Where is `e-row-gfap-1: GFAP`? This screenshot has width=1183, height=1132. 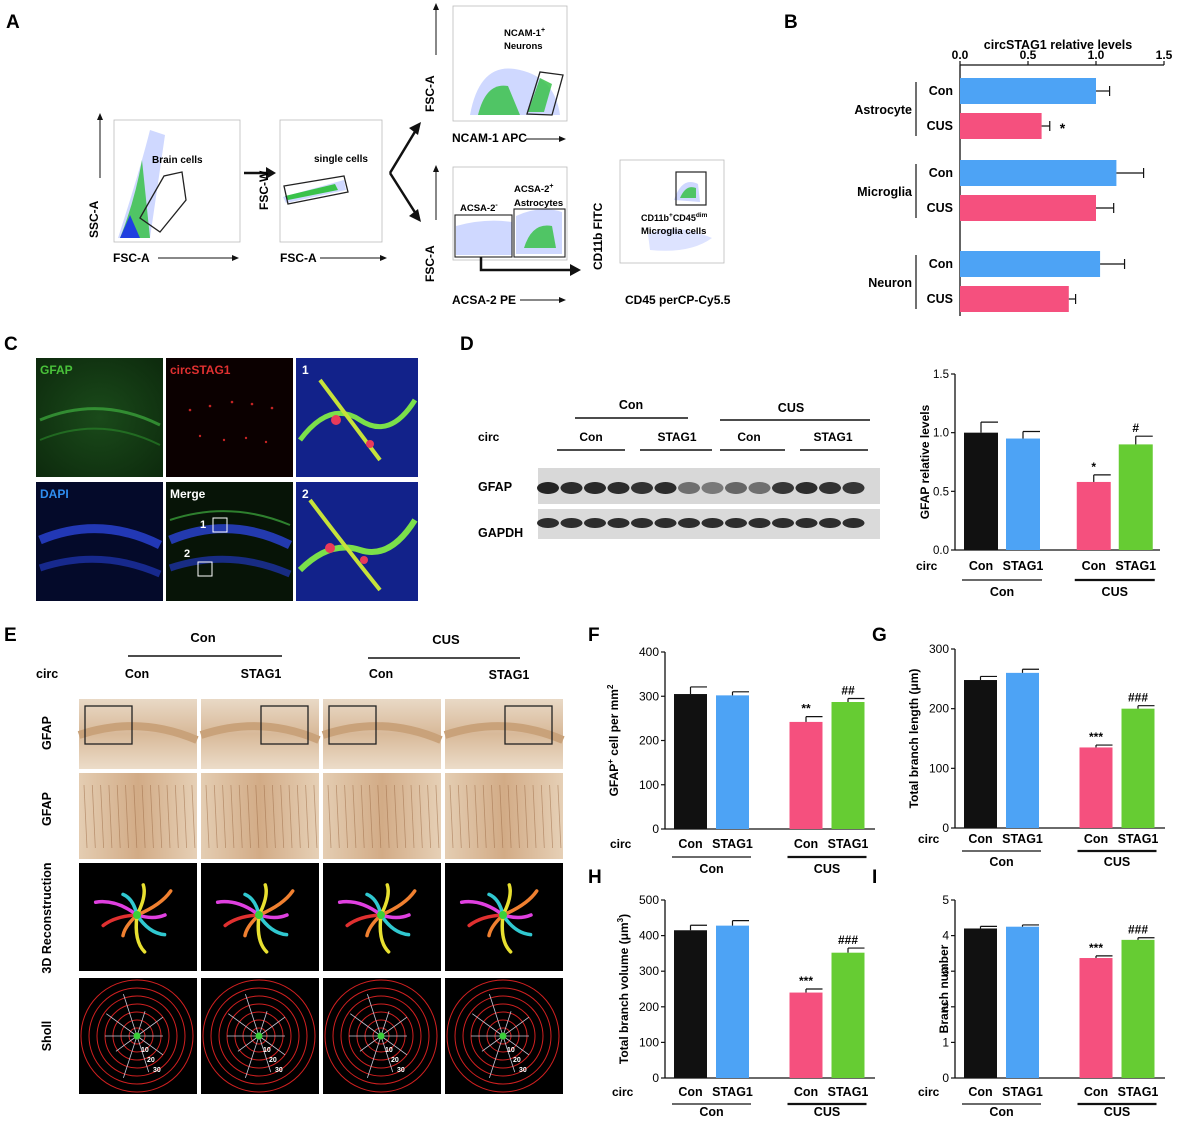 e-row-gfap-1: GFAP is located at coordinates (47, 733).